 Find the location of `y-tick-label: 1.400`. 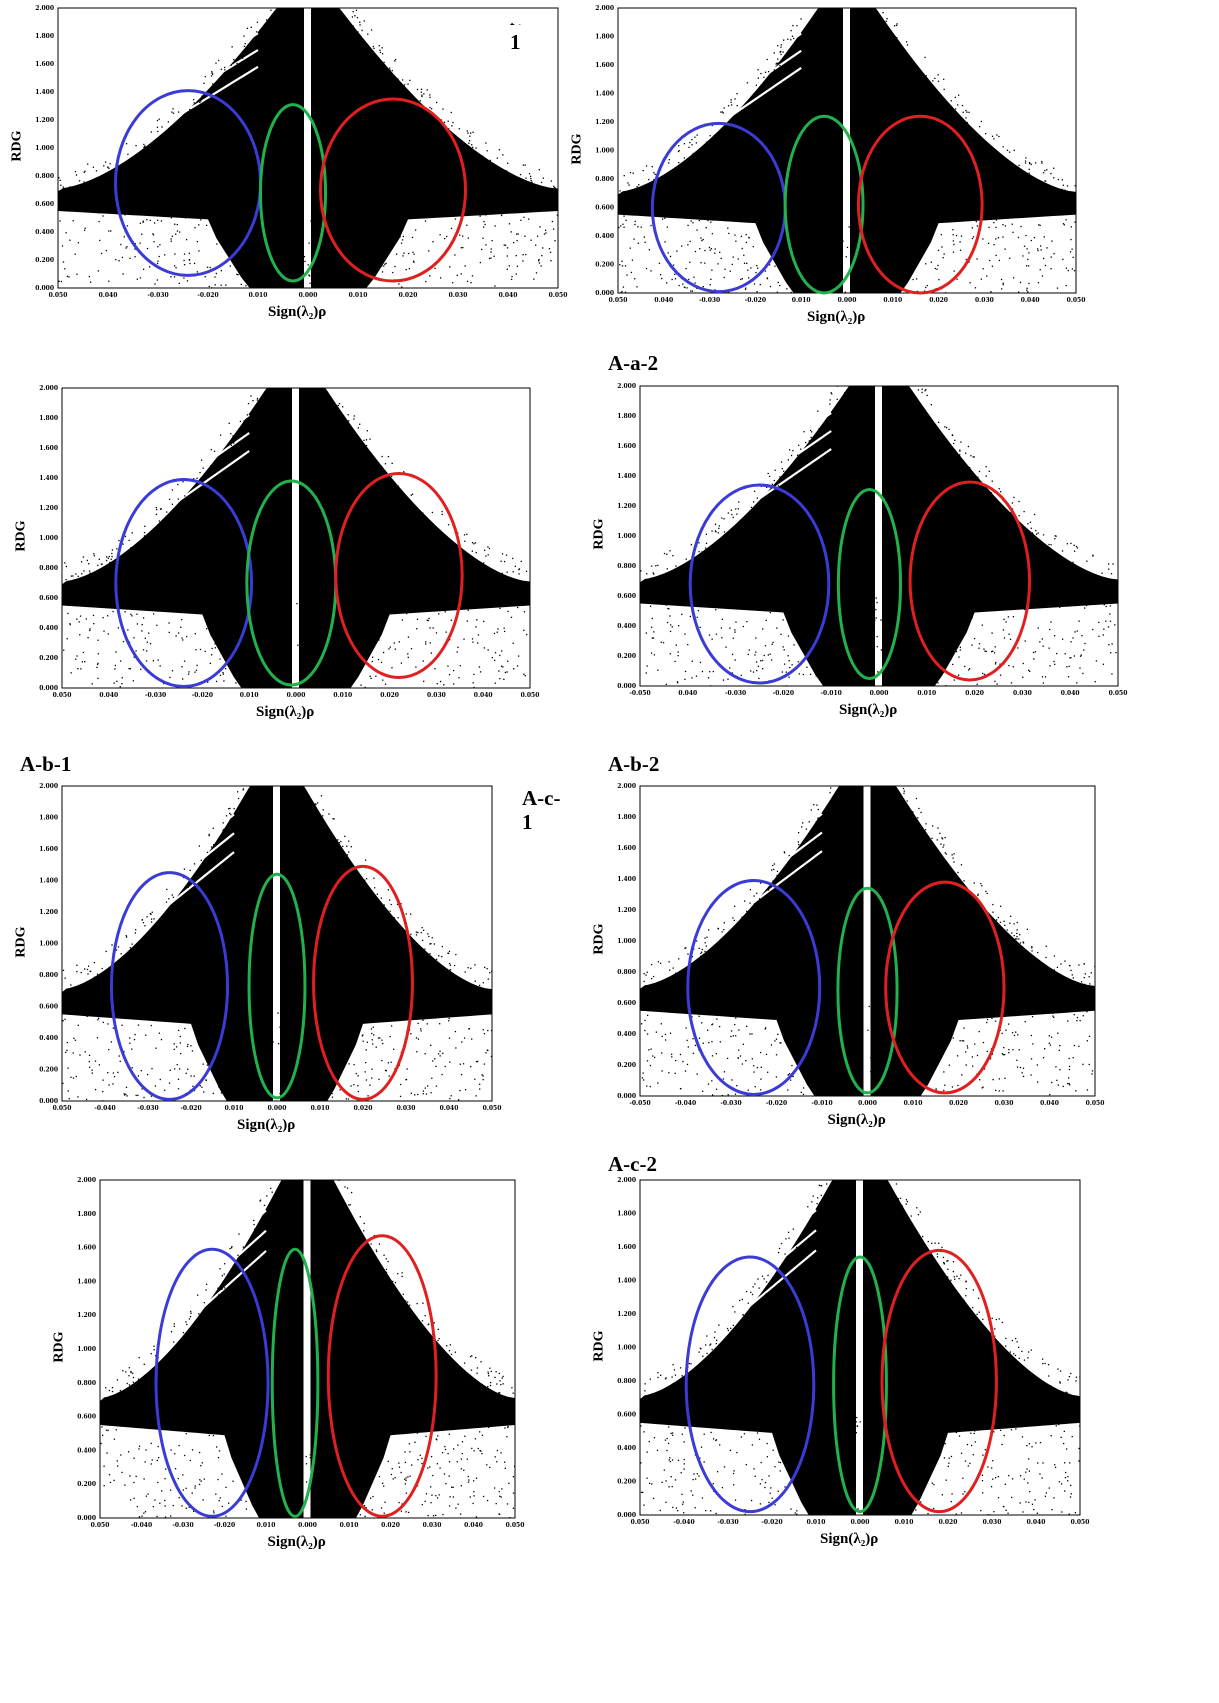

y-tick-label: 1.400 is located at coordinates (626, 879).